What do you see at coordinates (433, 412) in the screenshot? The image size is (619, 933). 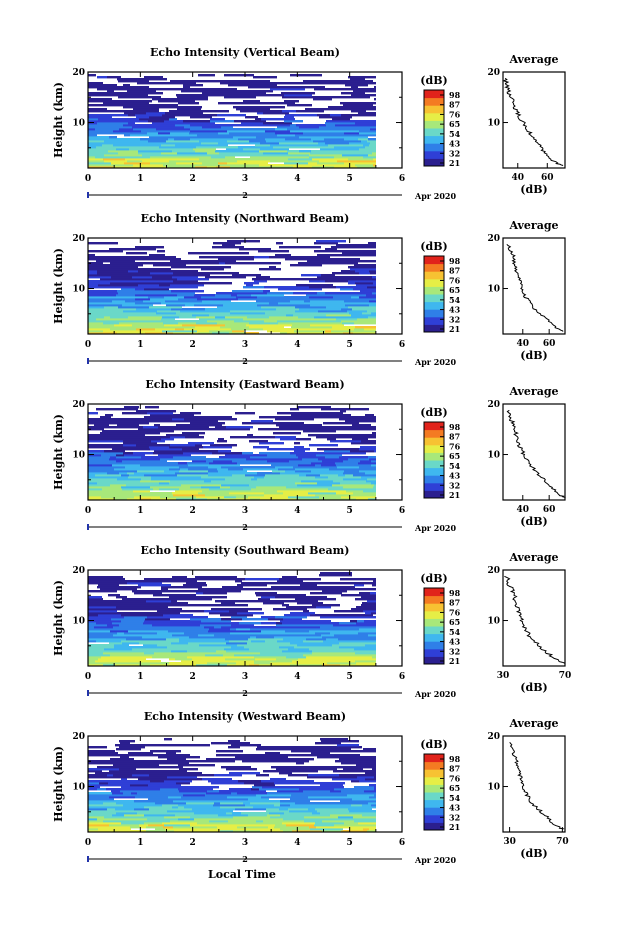 I see `colorbar-unit: (dB)` at bounding box center [433, 412].